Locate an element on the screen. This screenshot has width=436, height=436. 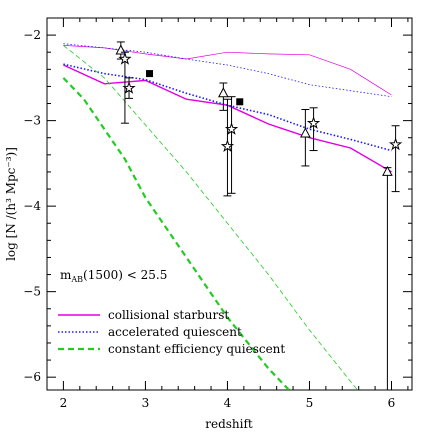
y-tick-label: −6 is located at coordinates (32, 377).